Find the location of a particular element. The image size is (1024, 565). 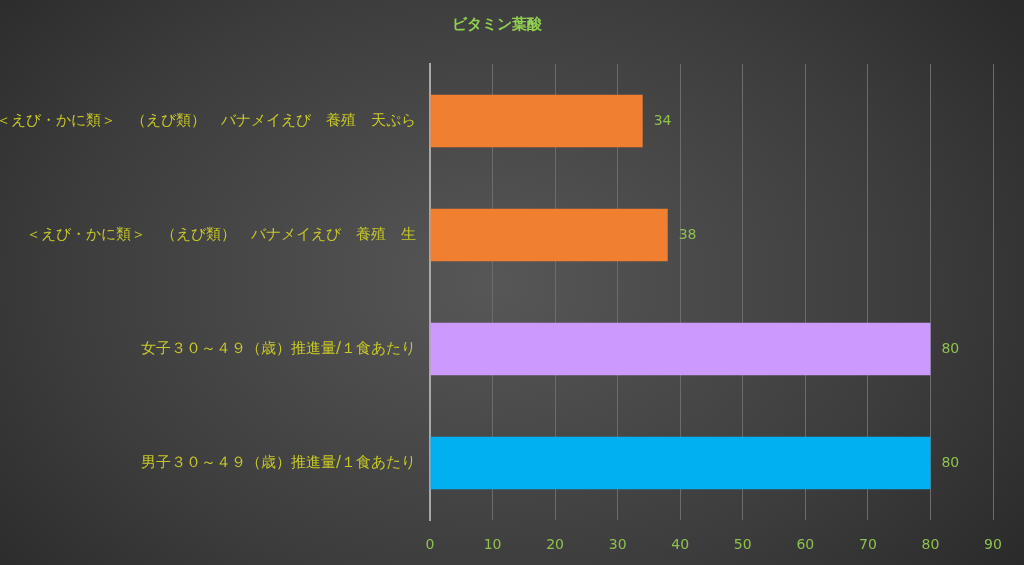

x-tick-label: 0 is located at coordinates (430, 544).